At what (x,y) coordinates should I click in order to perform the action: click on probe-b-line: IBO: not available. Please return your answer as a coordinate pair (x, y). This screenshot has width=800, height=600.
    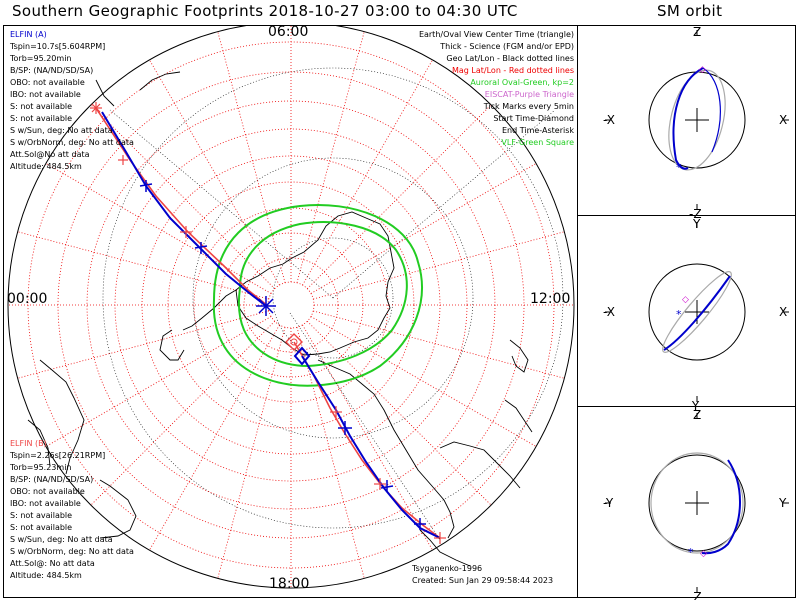
    Looking at the image, I should click on (45, 503).